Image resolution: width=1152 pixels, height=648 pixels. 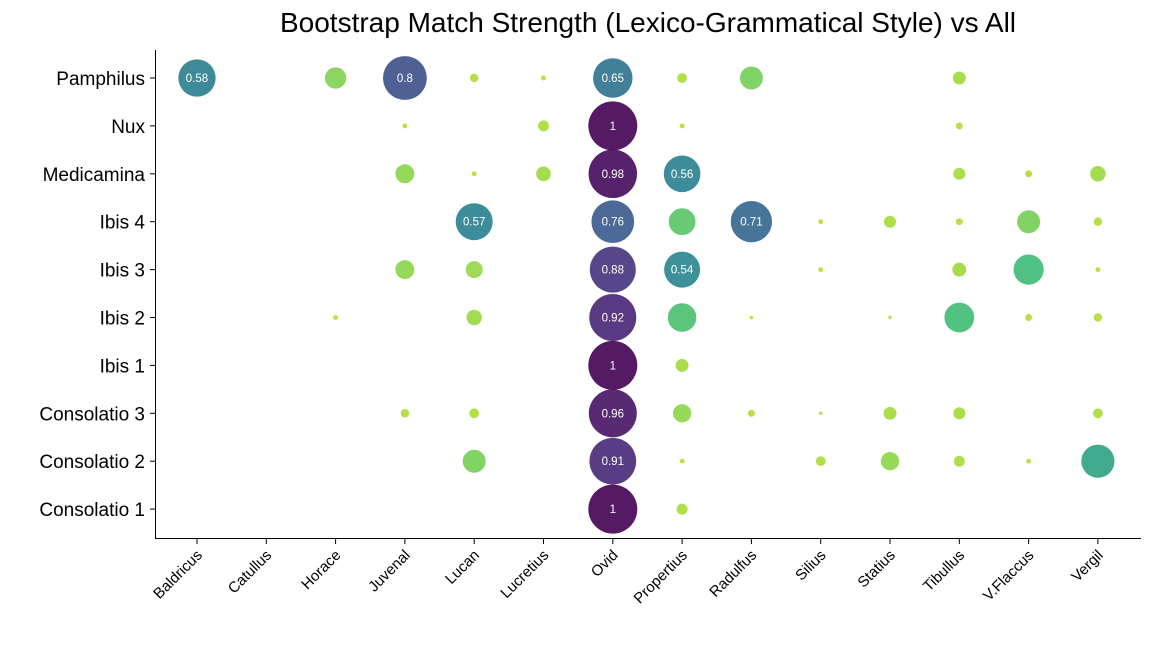 What do you see at coordinates (405, 126) in the screenshot?
I see `bubble-nux-juvenal` at bounding box center [405, 126].